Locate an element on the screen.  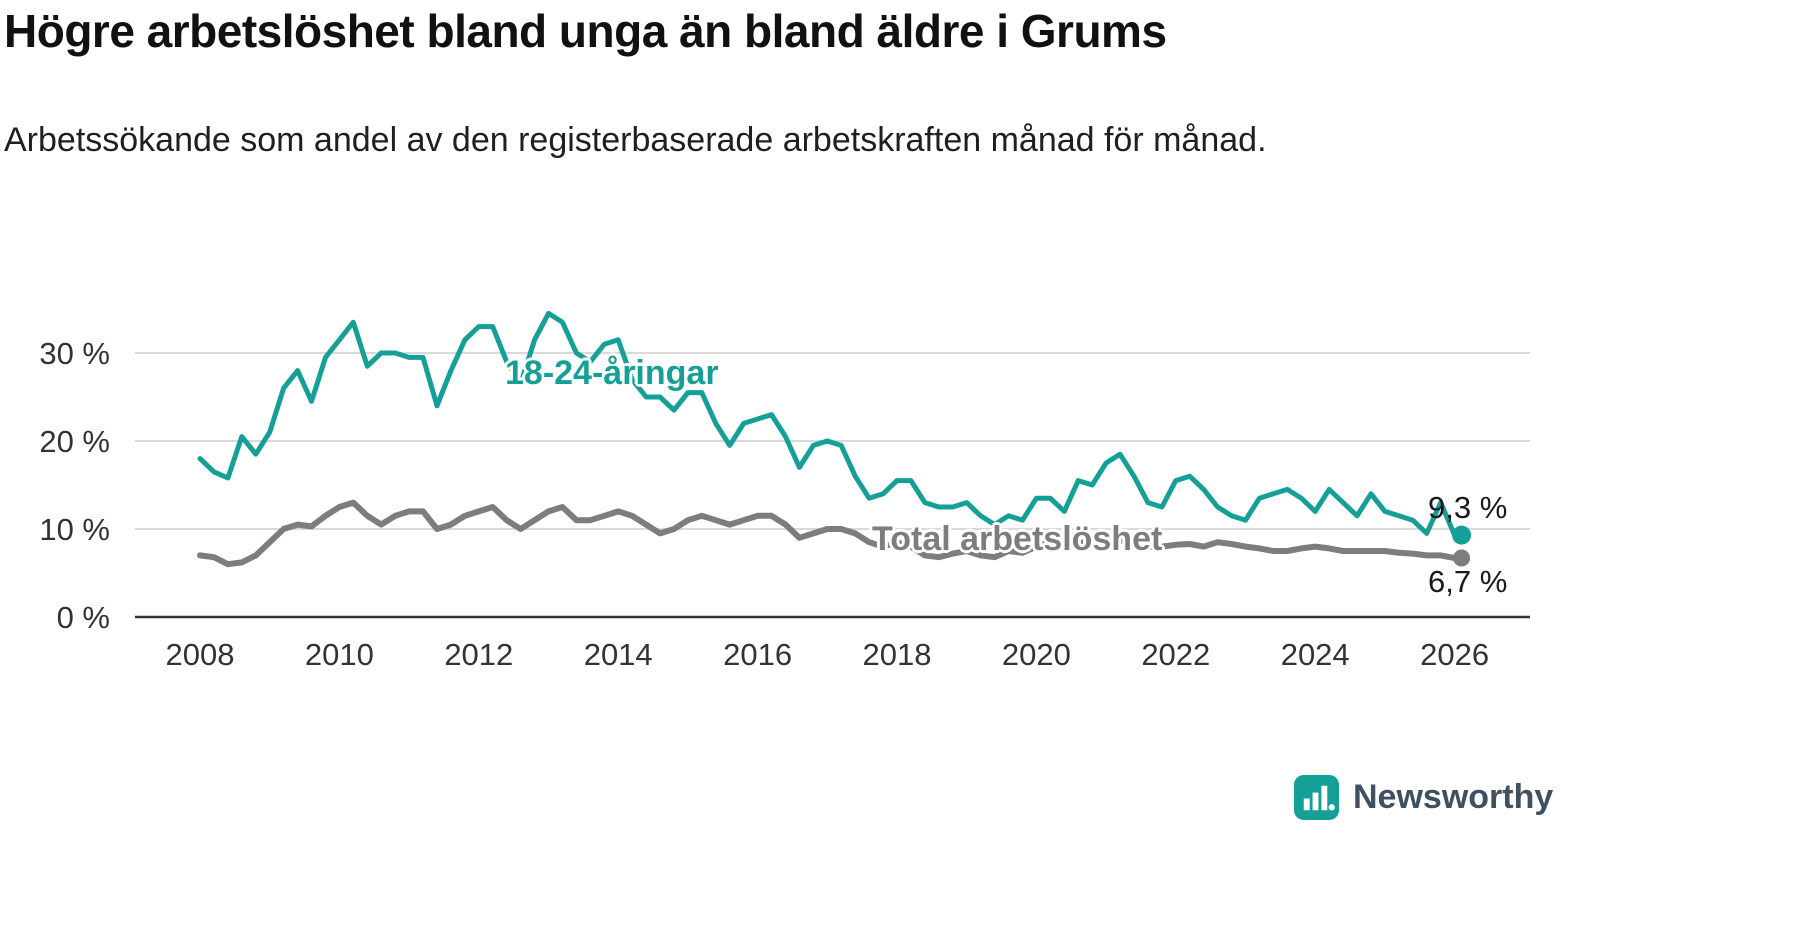
svg-text: 20 % is located at coordinates (74, 441).